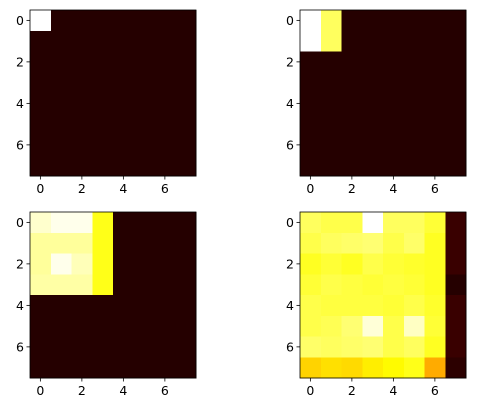 This screenshot has width=477, height=413. I want to click on x-tick-label: 6, so click(165, 390).